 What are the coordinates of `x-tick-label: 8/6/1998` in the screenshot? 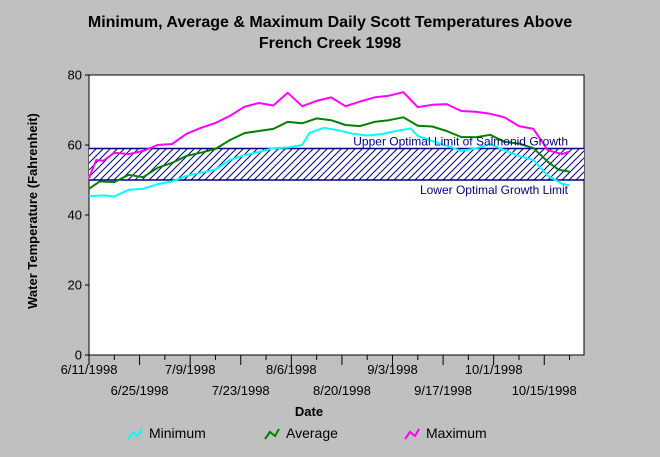 It's located at (291, 369).